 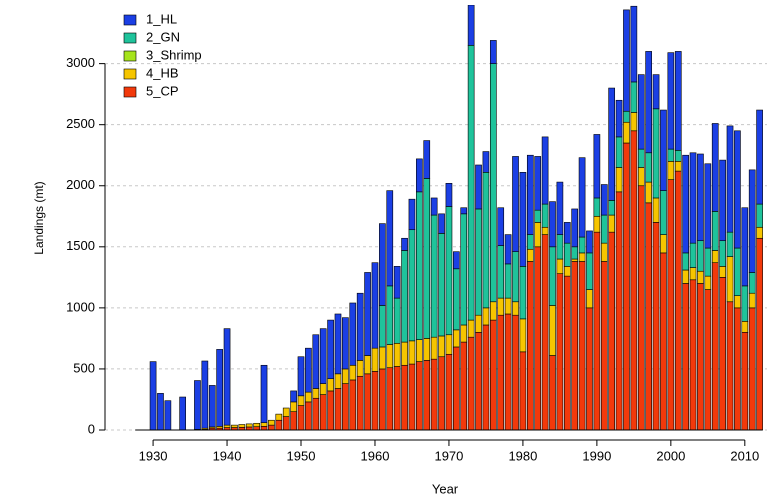 I want to click on x-tick-label: 1990, so click(x=596, y=455).